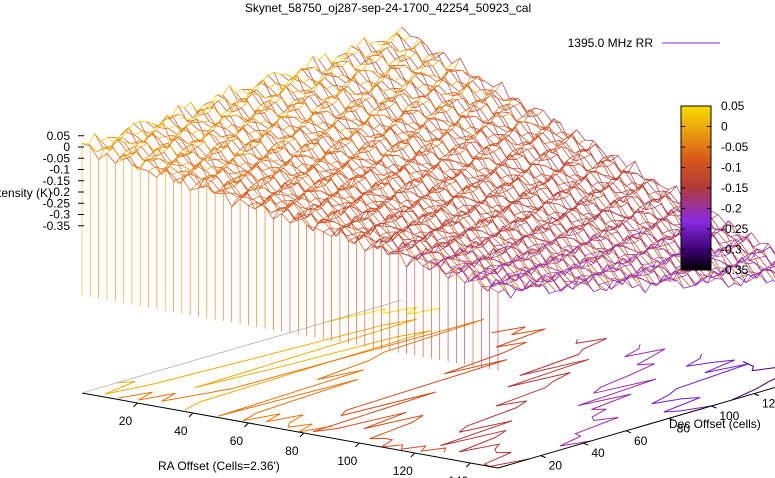  What do you see at coordinates (59, 215) in the screenshot?
I see `z-tick-label: -0.3` at bounding box center [59, 215].